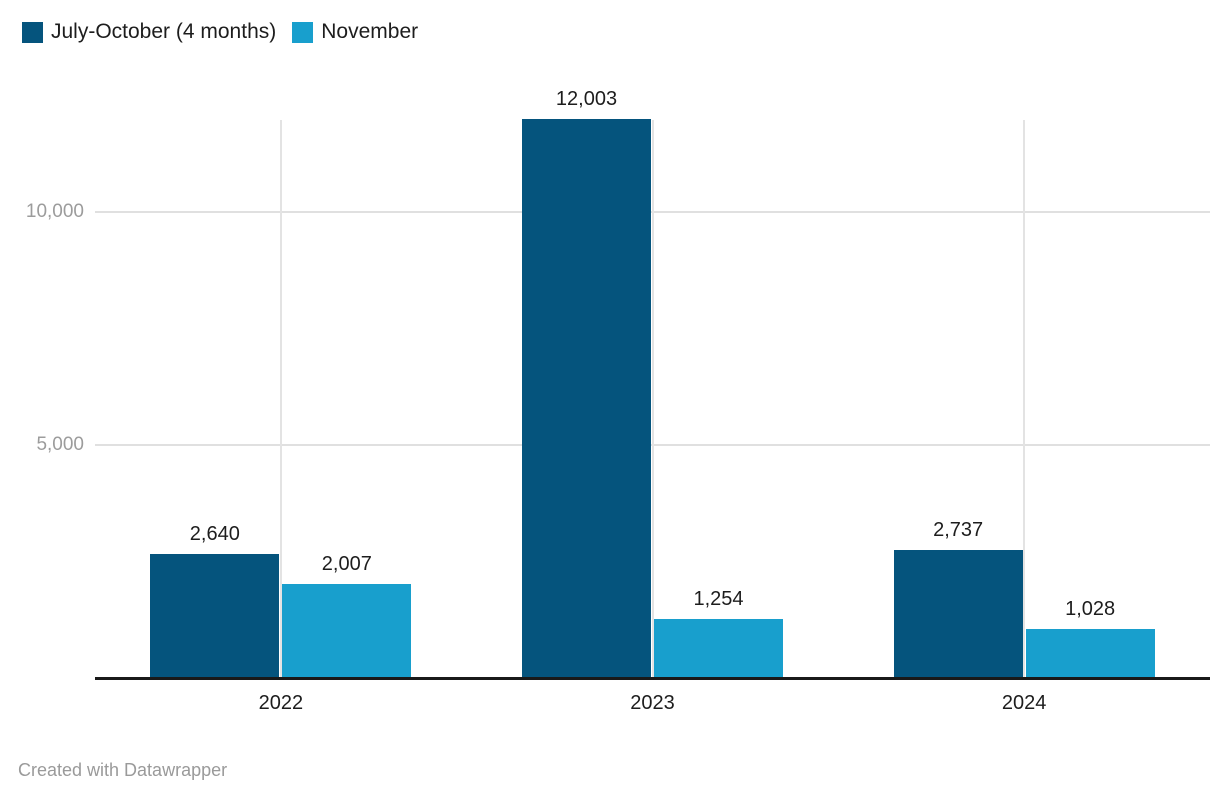  Describe the element at coordinates (54, 211) in the screenshot. I see `y-axis-tick-label: 10,000` at that location.